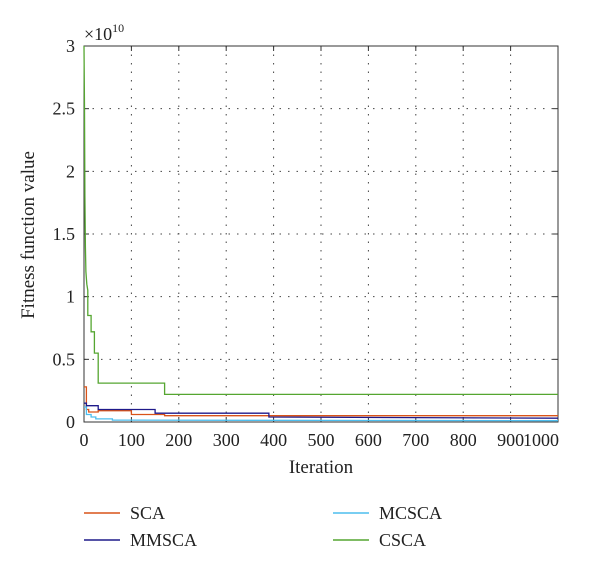  Describe the element at coordinates (104, 32) in the screenshot. I see `y-axis-multiplier: ×10¹⁰` at that location.